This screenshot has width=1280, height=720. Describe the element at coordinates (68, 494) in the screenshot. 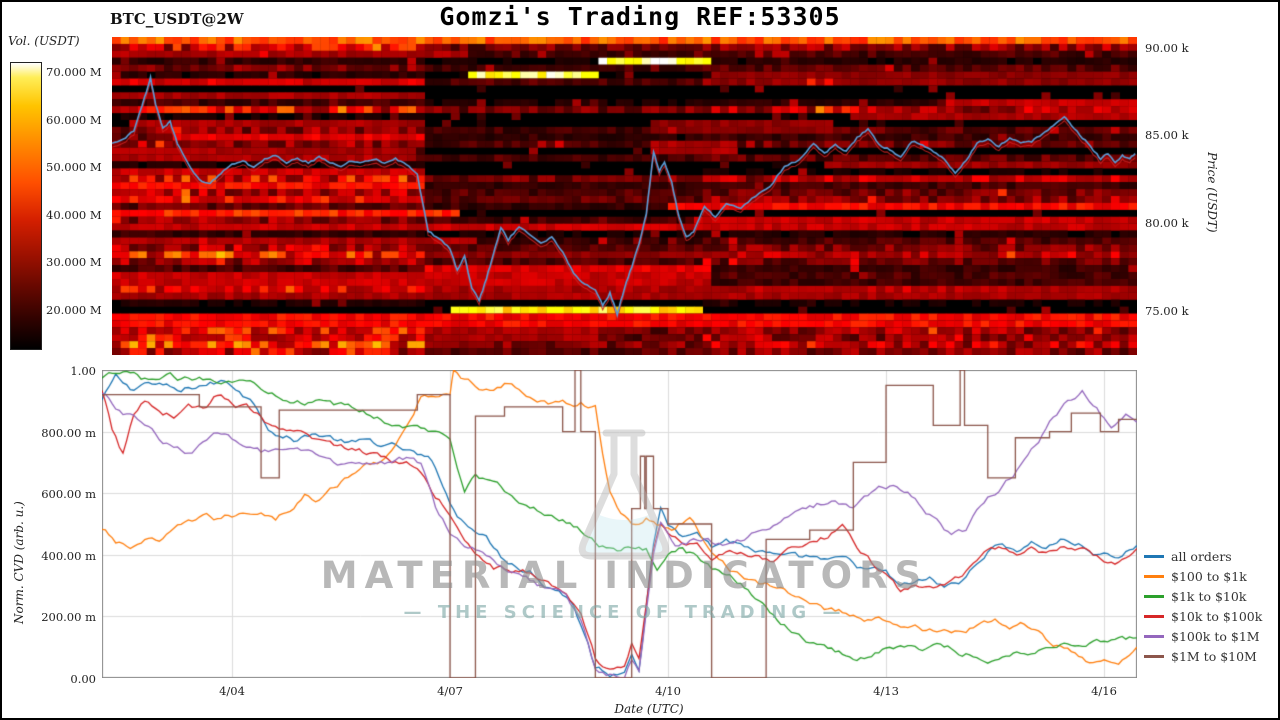

I see `cvd-y-tick: 600.00 m` at that location.